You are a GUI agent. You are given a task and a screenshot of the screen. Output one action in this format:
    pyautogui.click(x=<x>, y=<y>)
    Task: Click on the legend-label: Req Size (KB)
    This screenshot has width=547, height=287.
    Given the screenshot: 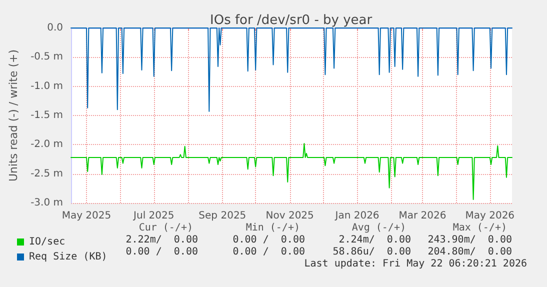 What is the action you would take?
    pyautogui.click(x=68, y=257)
    